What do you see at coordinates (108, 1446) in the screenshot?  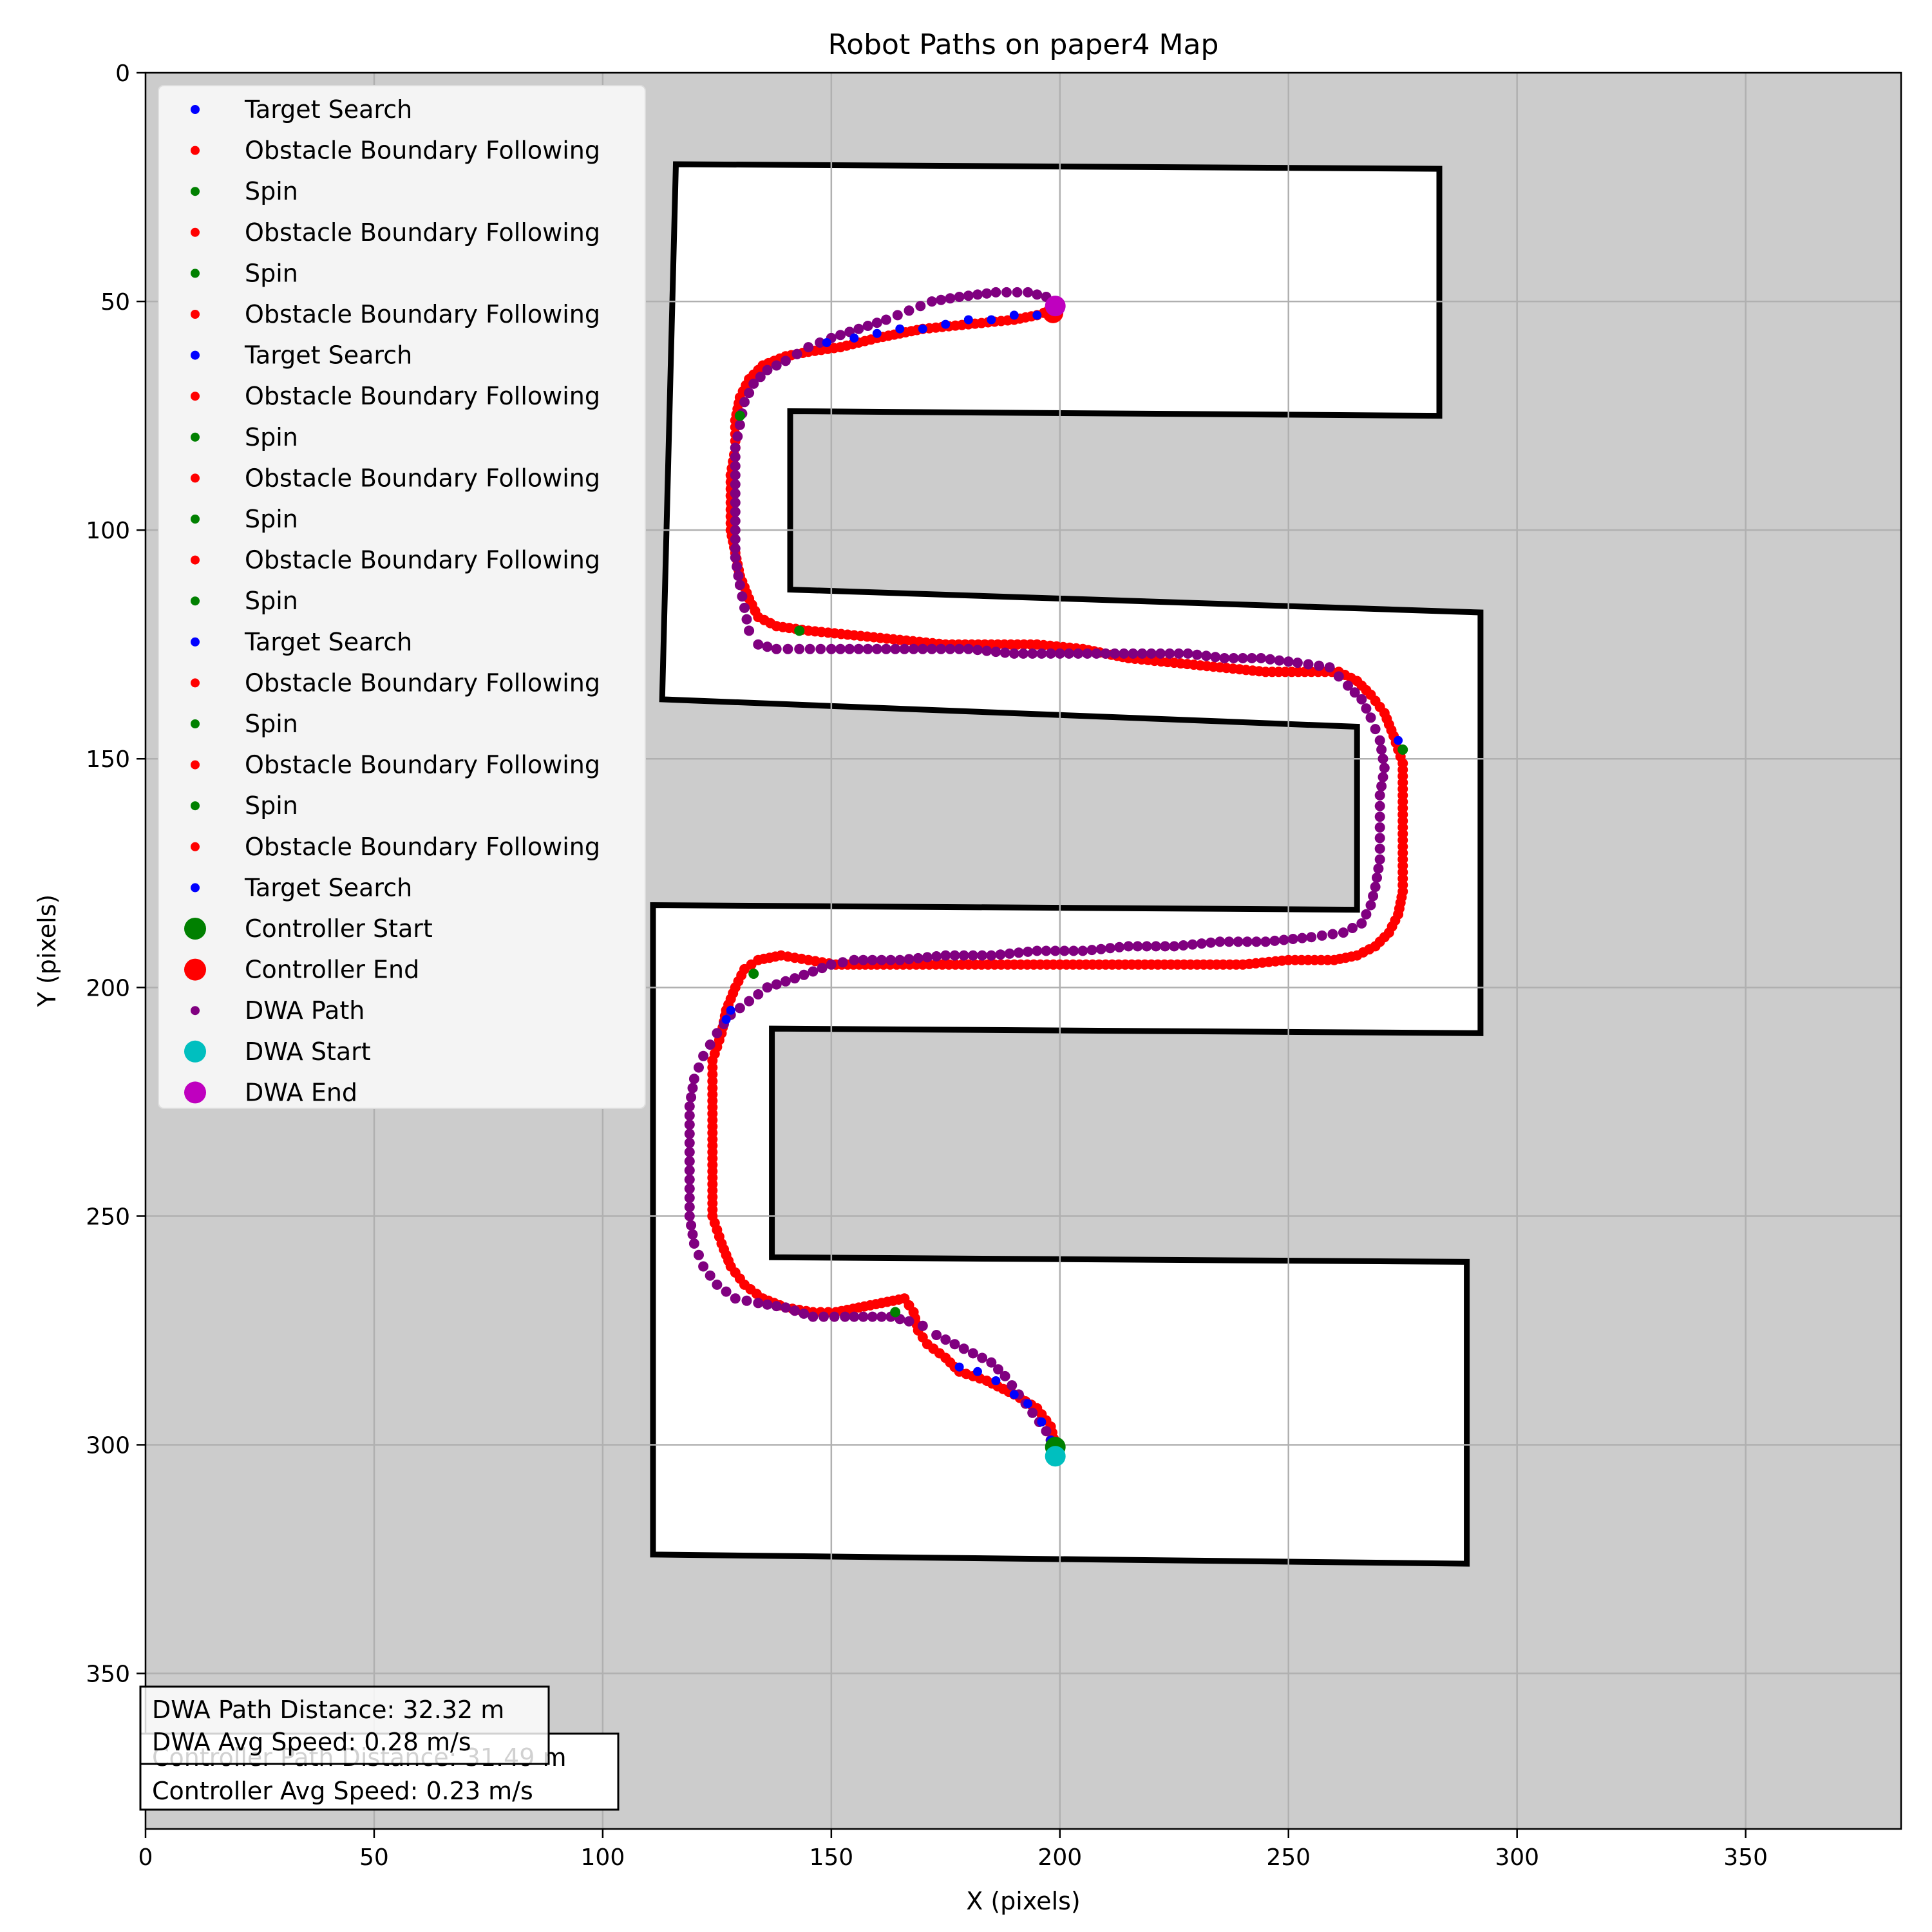 I see `y-tick-label: 300` at bounding box center [108, 1446].